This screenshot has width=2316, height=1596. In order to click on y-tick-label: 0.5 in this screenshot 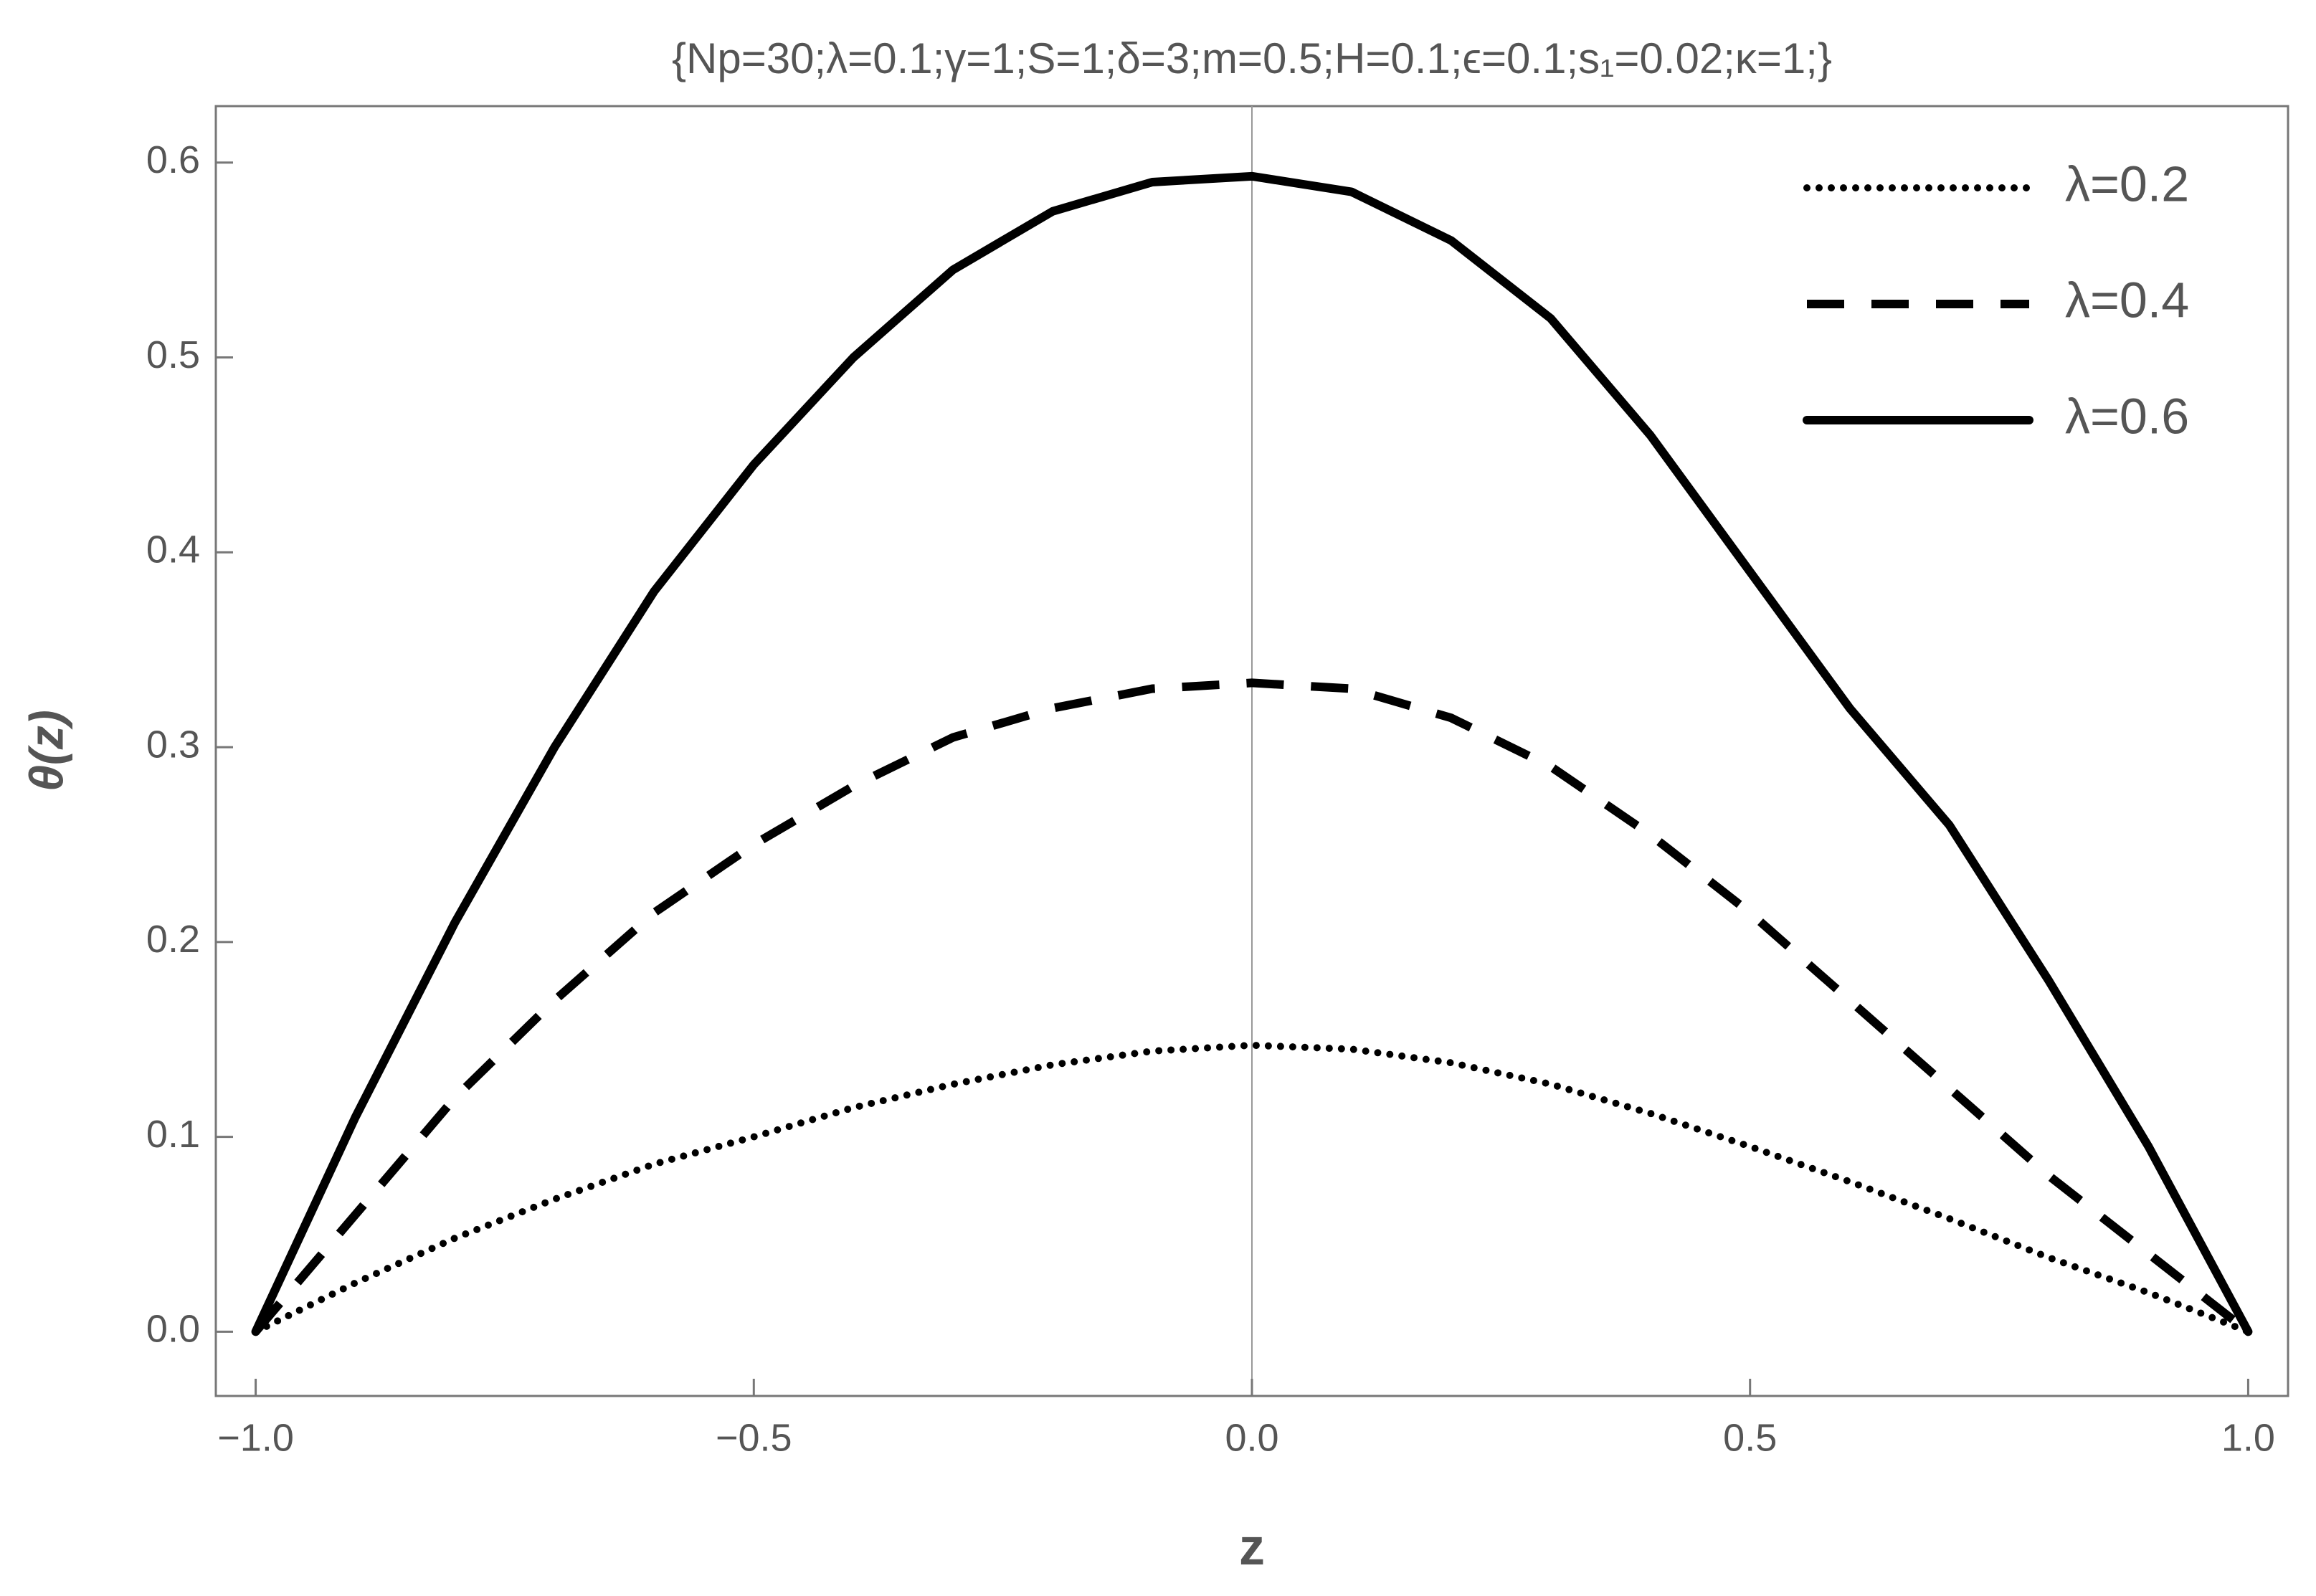, I will do `click(173, 354)`.